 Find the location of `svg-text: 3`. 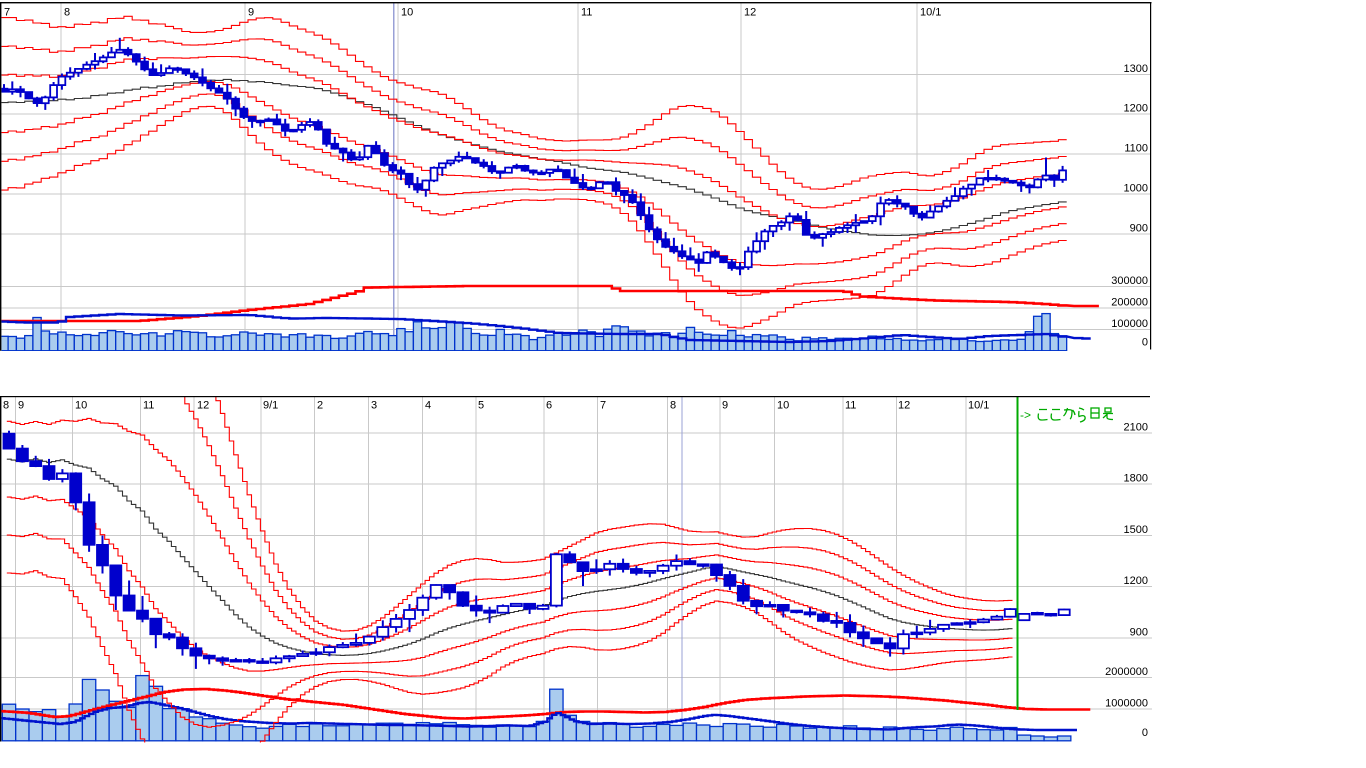

svg-text: 3 is located at coordinates (374, 406).